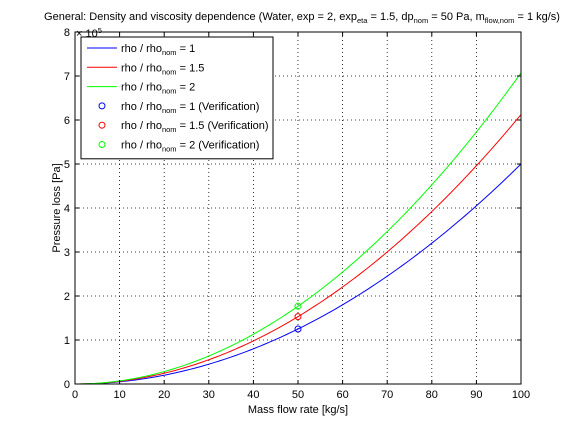 The height and width of the screenshot is (432, 577). Describe the element at coordinates (190, 108) in the screenshot. I see `legend-entry-label: rho / rhonom = 1 (Verification)` at that location.